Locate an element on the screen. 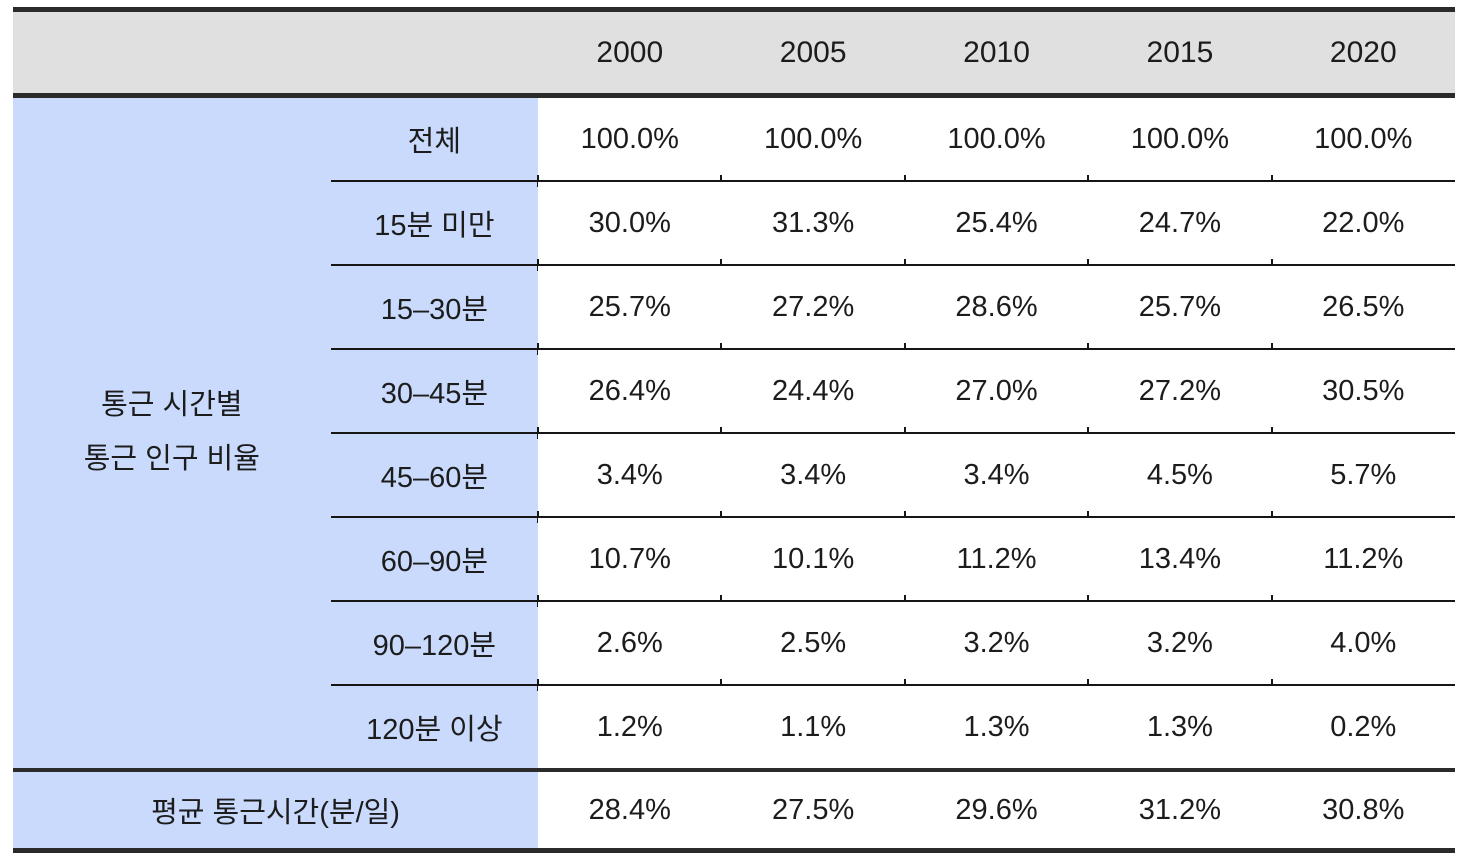 Image resolution: width=1461 pixels, height=858 pixels. row-label: 60–90분 is located at coordinates (434, 559).